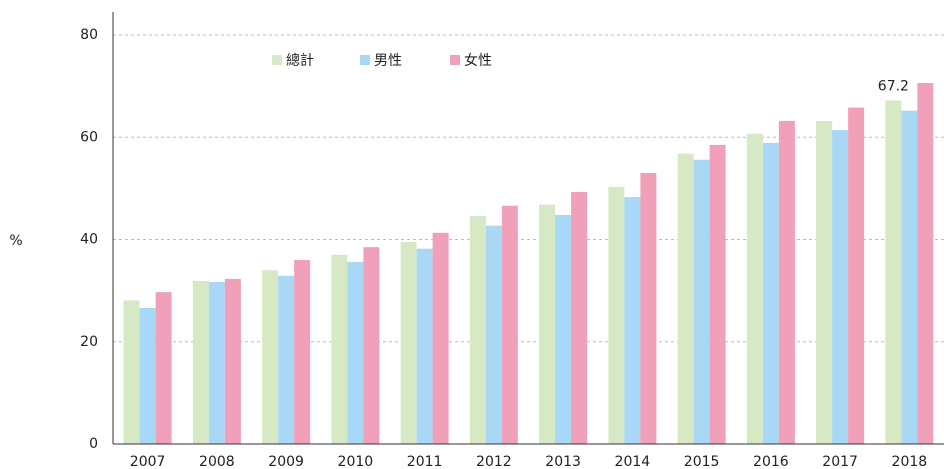  I want to click on x-tick-label: 2008, so click(217, 461).